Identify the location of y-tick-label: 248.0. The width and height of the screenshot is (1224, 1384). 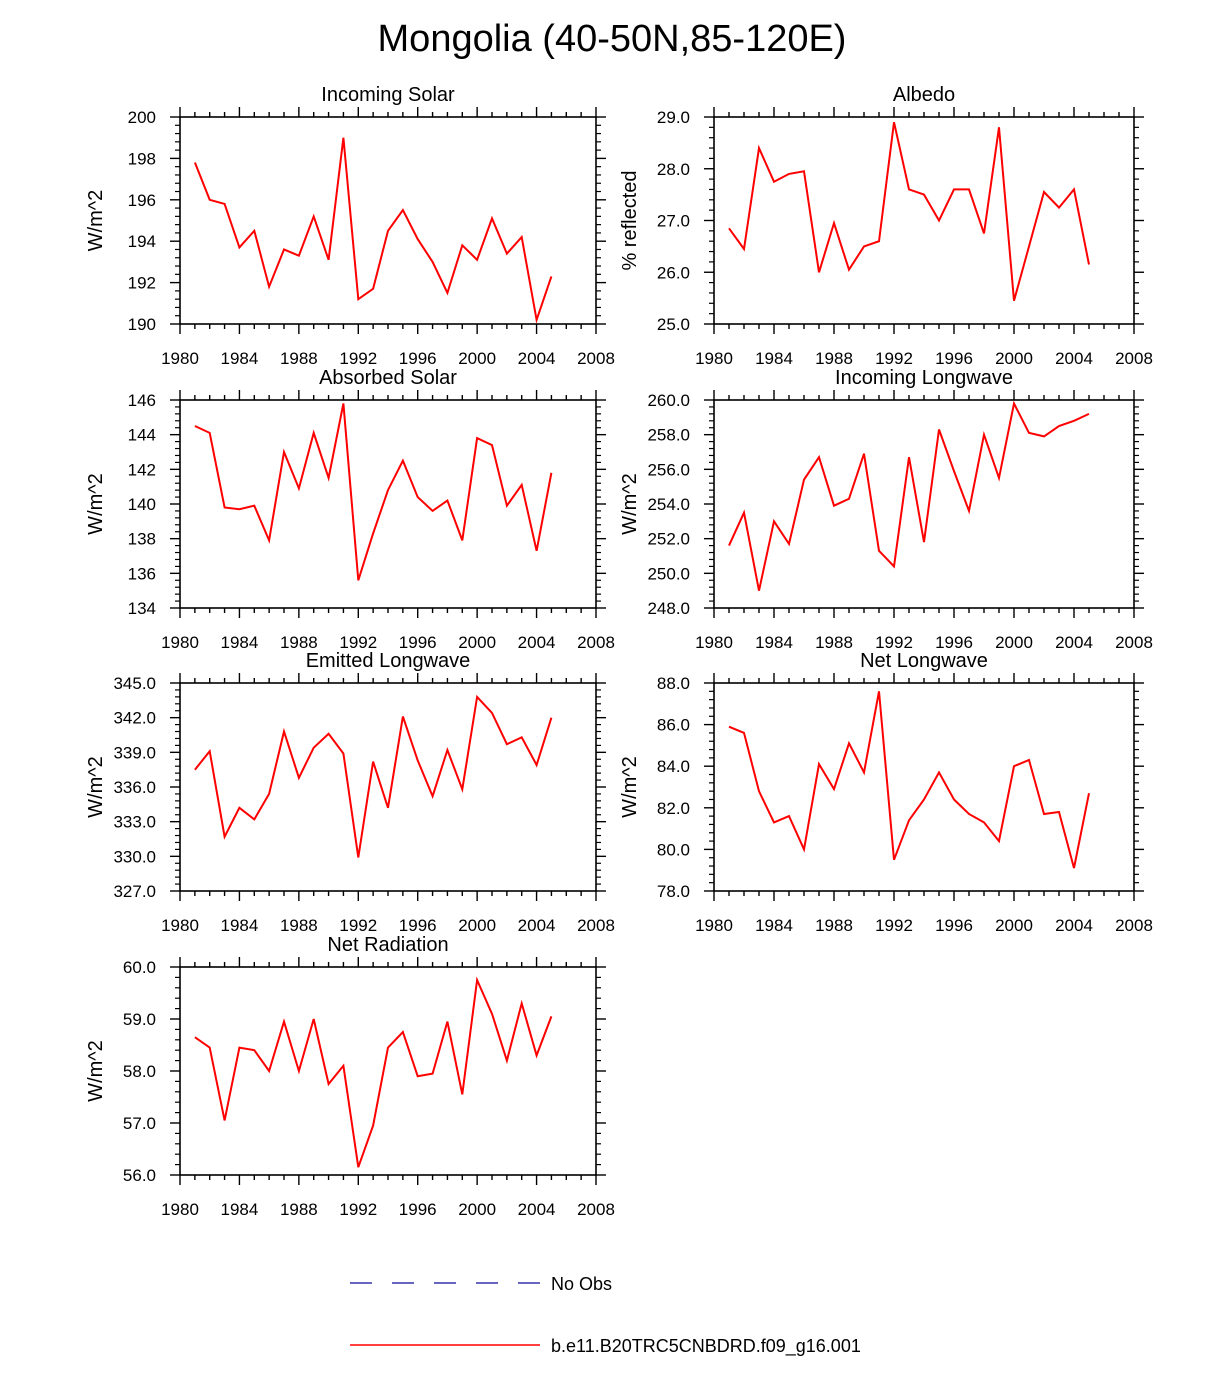
(668, 608).